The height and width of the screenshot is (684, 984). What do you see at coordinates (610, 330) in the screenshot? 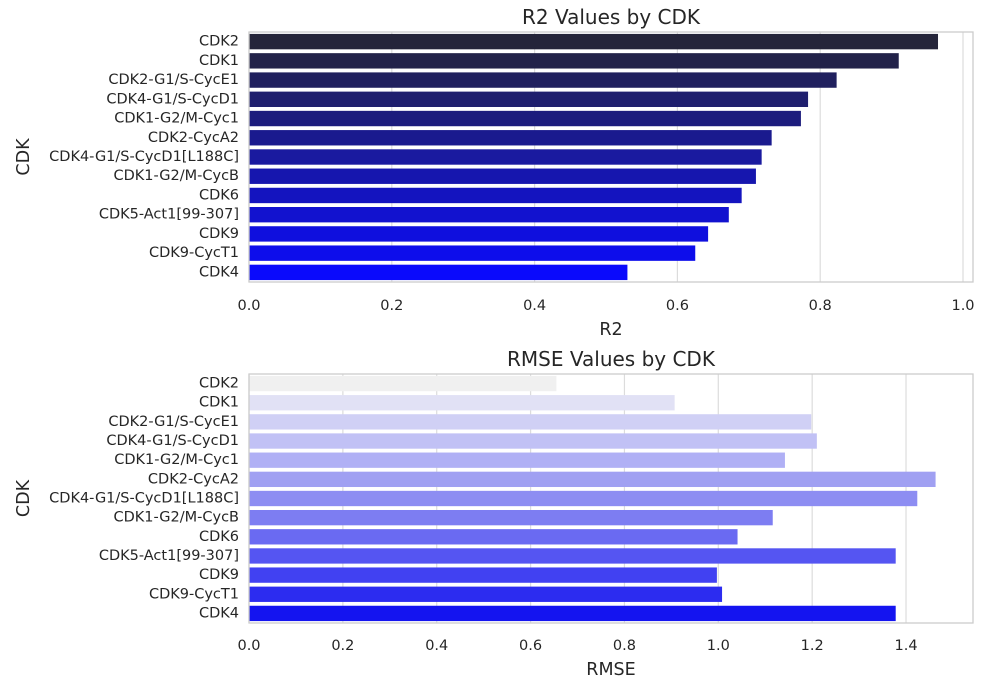
I see `x-axis-label: R2` at bounding box center [610, 330].